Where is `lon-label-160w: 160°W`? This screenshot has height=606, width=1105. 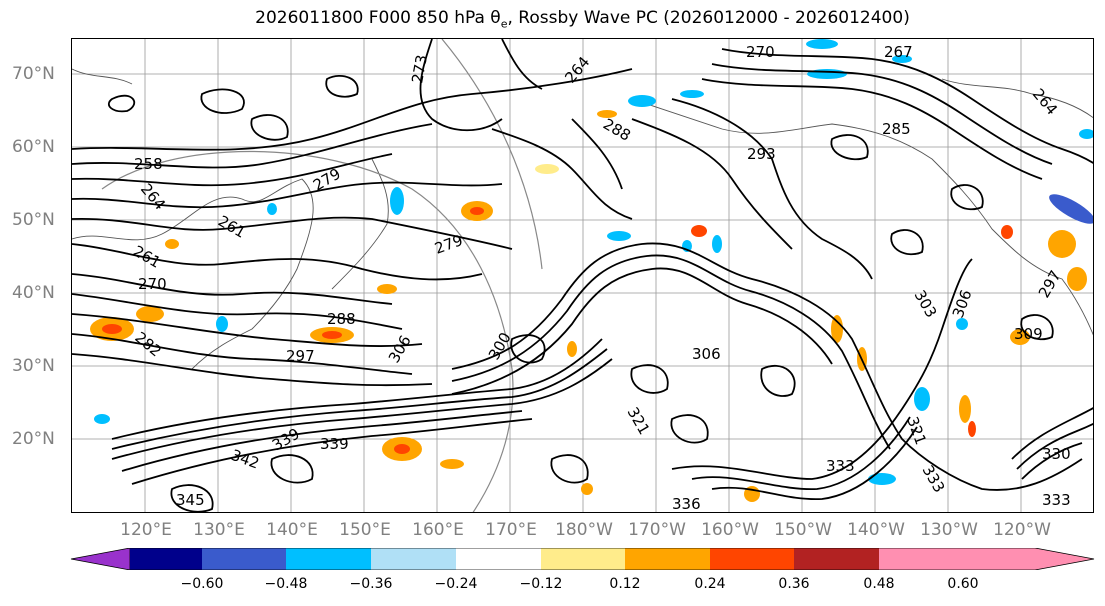
lon-label-160w: 160°W is located at coordinates (730, 530).